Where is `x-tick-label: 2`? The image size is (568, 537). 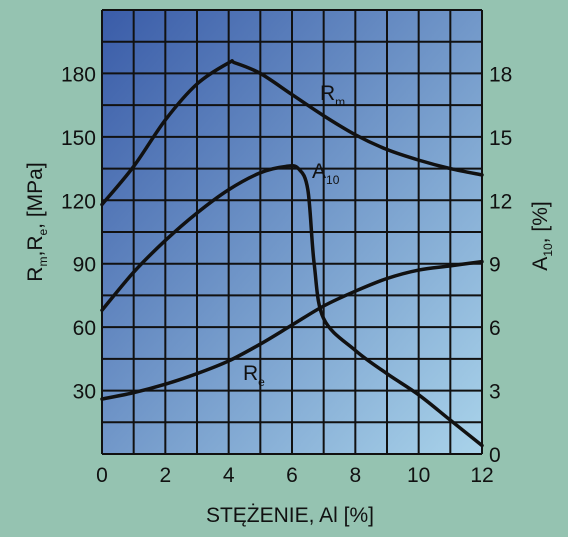 x-tick-label: 2 is located at coordinates (165, 475).